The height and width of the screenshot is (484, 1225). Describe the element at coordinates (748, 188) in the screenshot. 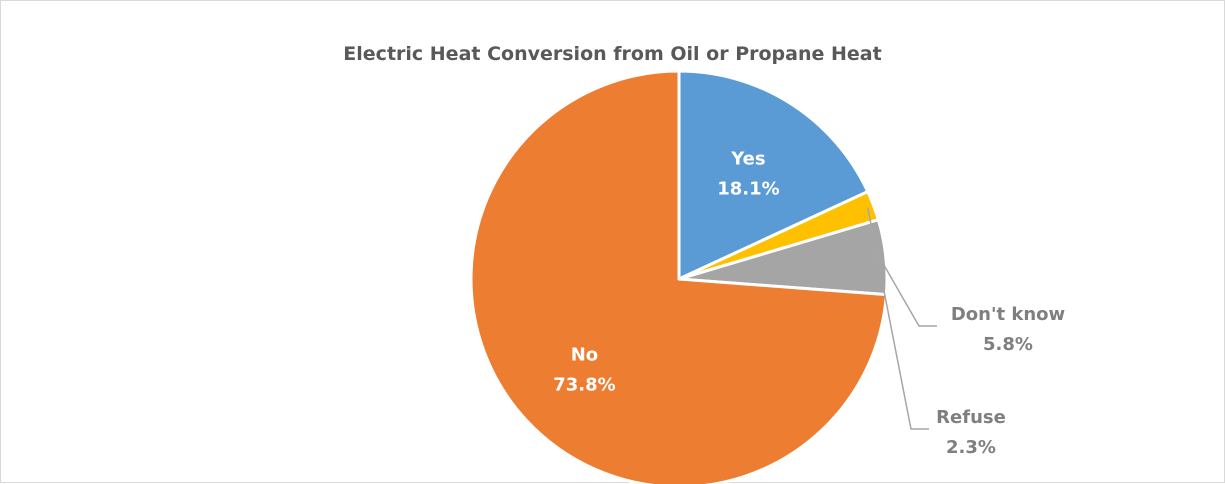

I see `slice-value-yes: 18.1%` at that location.